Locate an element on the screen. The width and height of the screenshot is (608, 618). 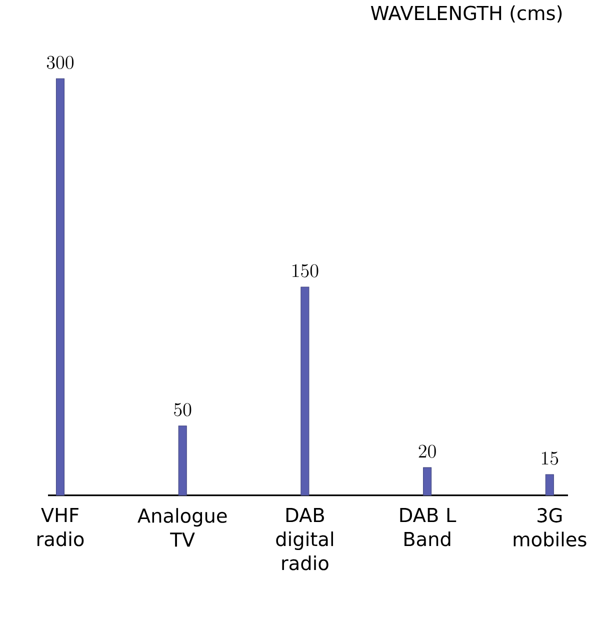
x-tick-label: 3G mobiles is located at coordinates (550, 527).